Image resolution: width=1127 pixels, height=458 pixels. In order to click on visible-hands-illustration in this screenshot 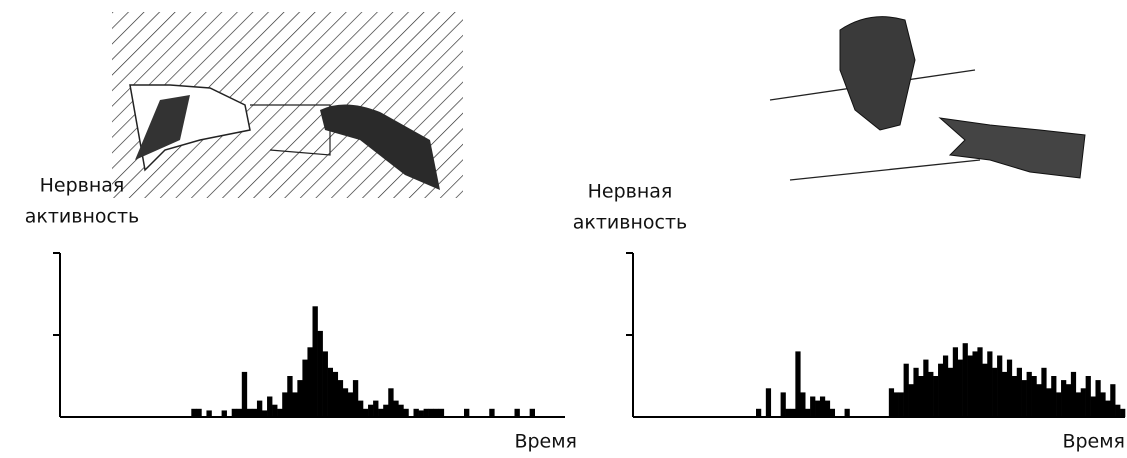, I will do `click(927, 98)`.